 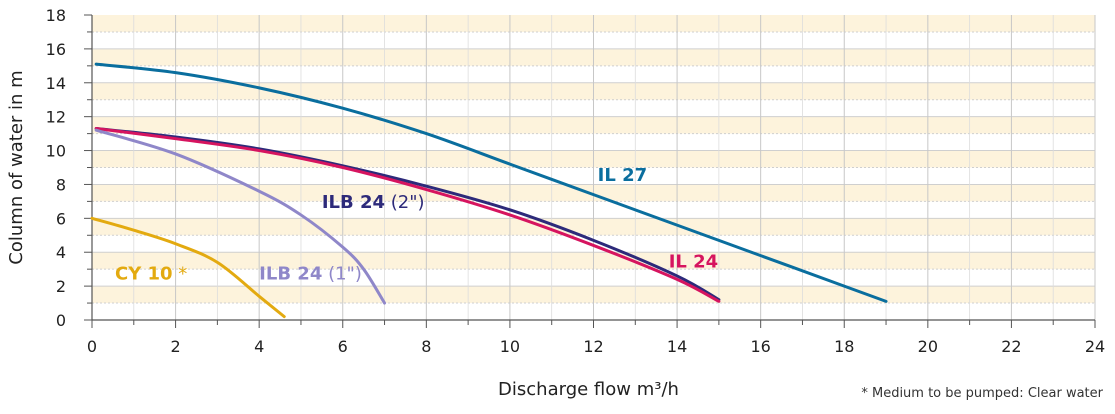 What do you see at coordinates (61, 286) in the screenshot?
I see `y-tick-label: 2` at bounding box center [61, 286].